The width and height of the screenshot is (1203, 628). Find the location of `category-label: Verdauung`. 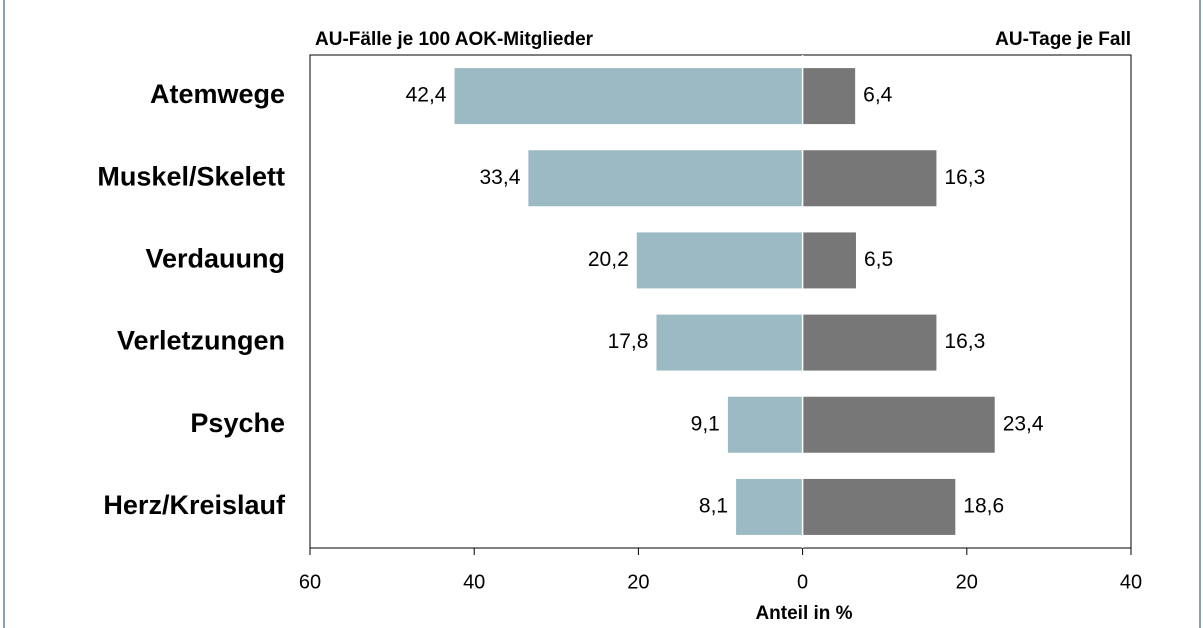

category-label: Verdauung is located at coordinates (215, 259).